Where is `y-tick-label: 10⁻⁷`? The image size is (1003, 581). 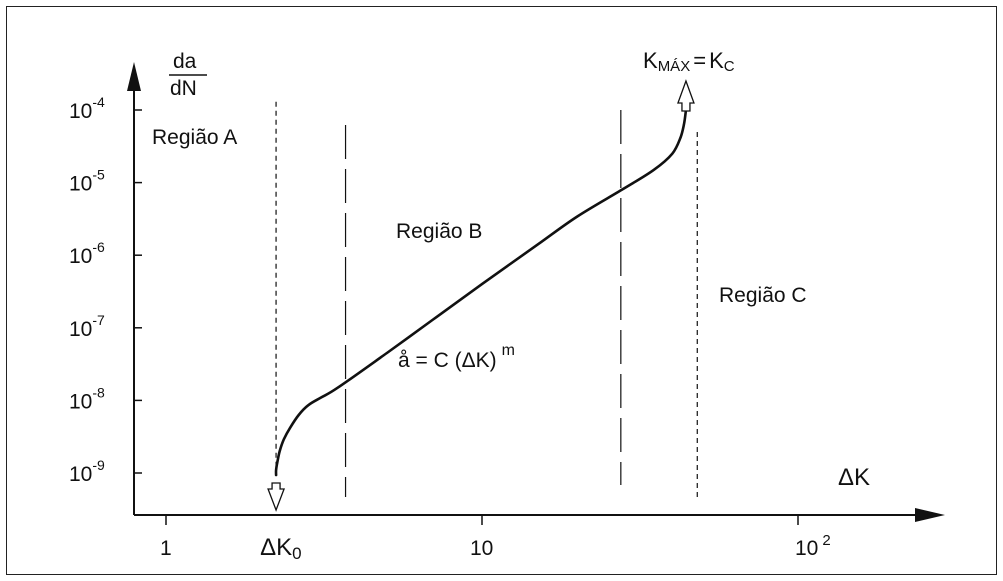
y-tick-label: 10⁻⁷ is located at coordinates (87, 326).